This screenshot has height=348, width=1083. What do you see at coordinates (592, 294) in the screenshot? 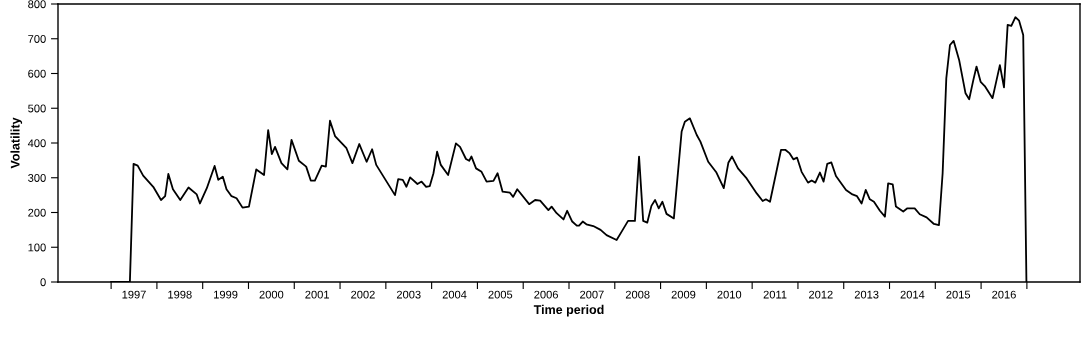
I see `x-tick-label: 2007` at bounding box center [592, 294].